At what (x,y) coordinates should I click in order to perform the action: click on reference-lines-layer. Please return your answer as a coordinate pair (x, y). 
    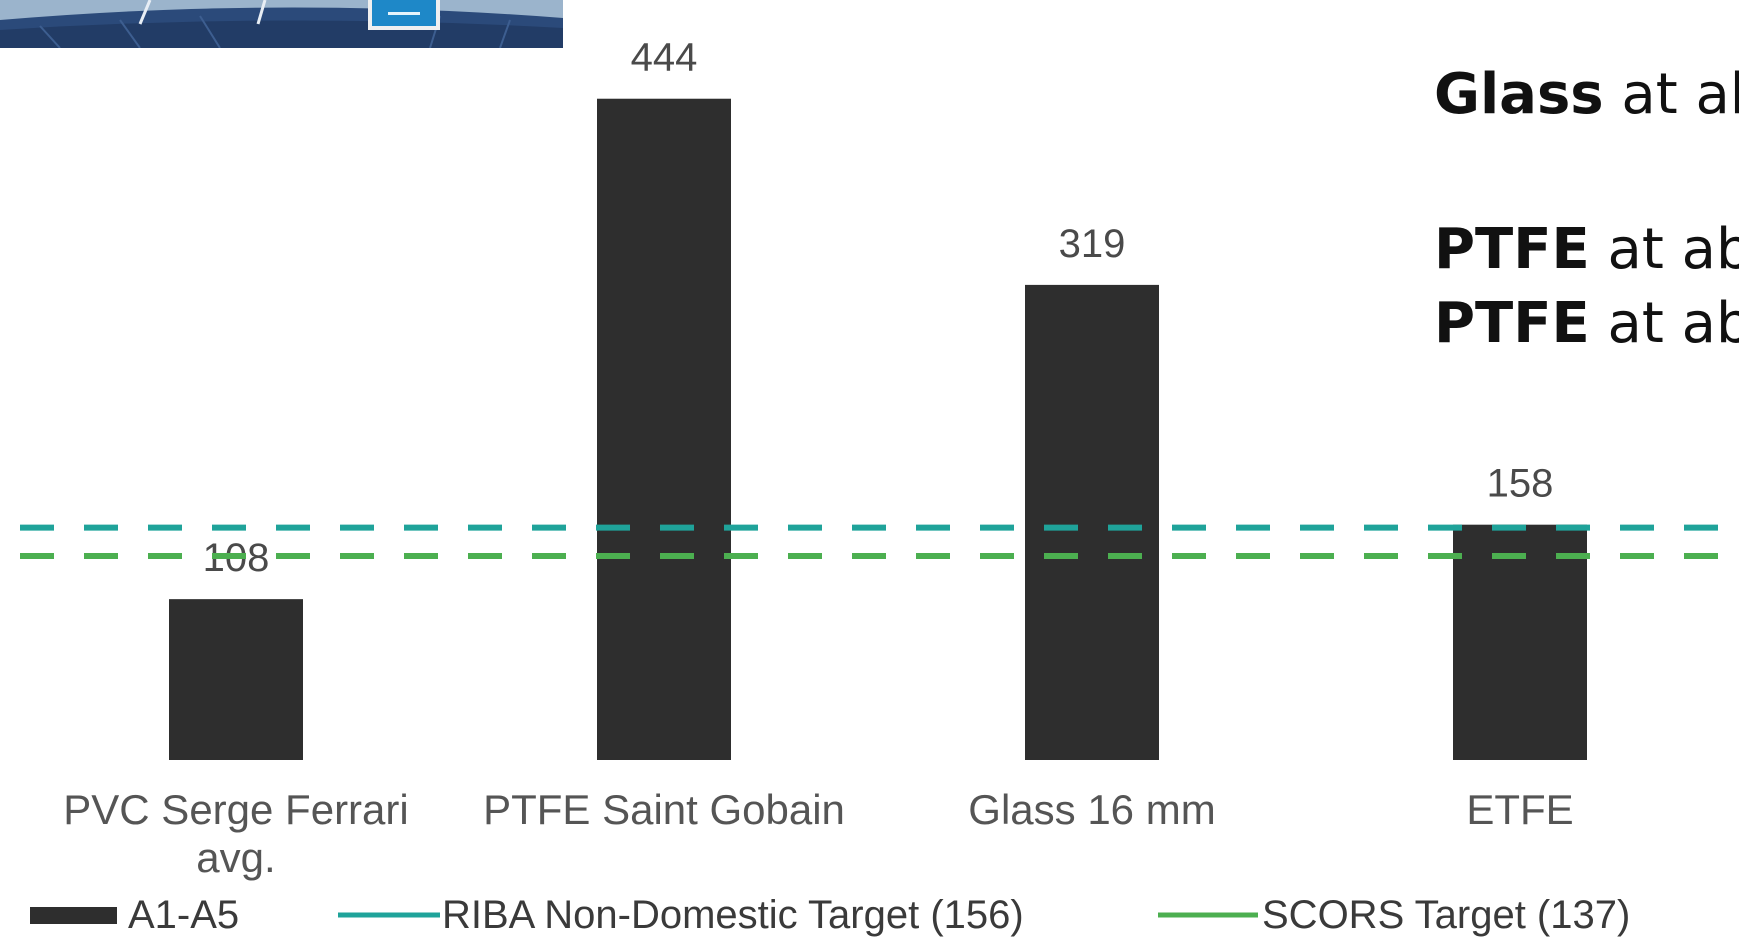
    Looking at the image, I should click on (879, 541).